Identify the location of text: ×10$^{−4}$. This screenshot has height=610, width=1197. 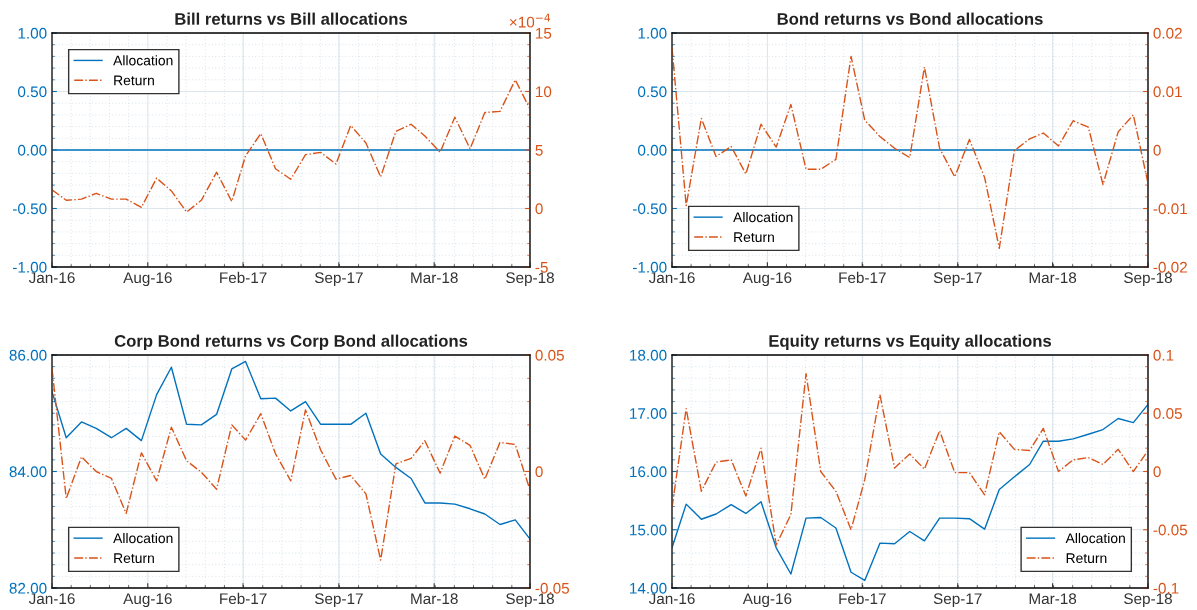
(530, 20).